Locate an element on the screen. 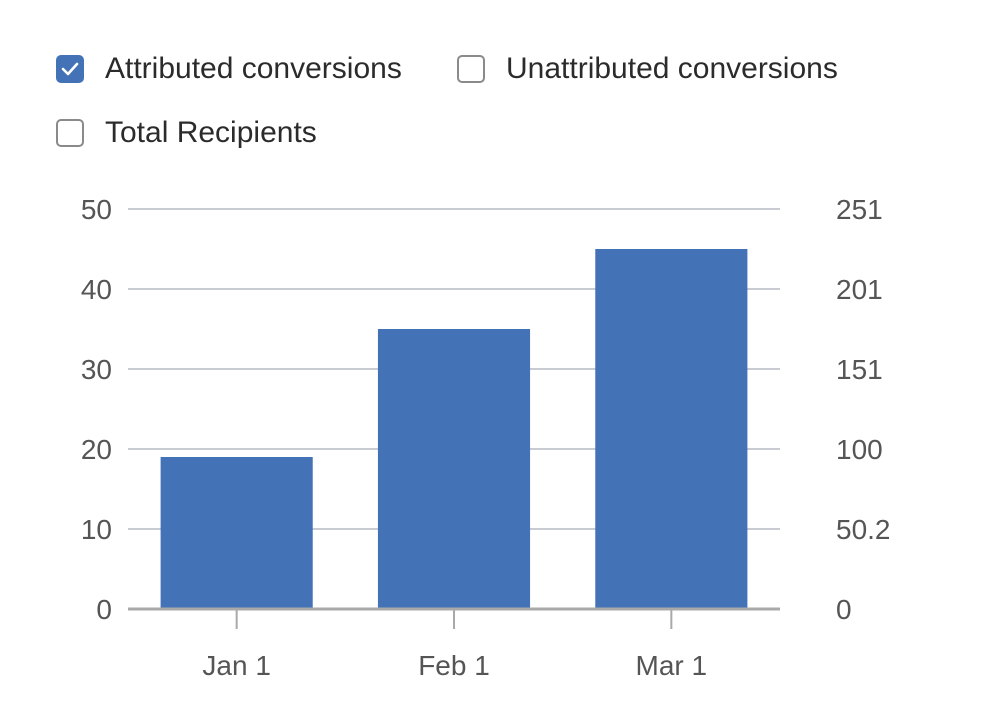 The width and height of the screenshot is (992, 726). y-tick-label: 0 is located at coordinates (104, 609).